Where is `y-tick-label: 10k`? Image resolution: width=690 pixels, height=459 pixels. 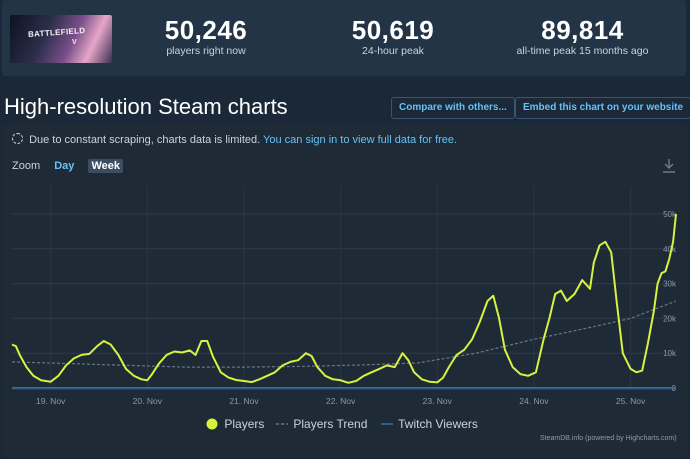 y-tick-label: 10k is located at coordinates (670, 353).